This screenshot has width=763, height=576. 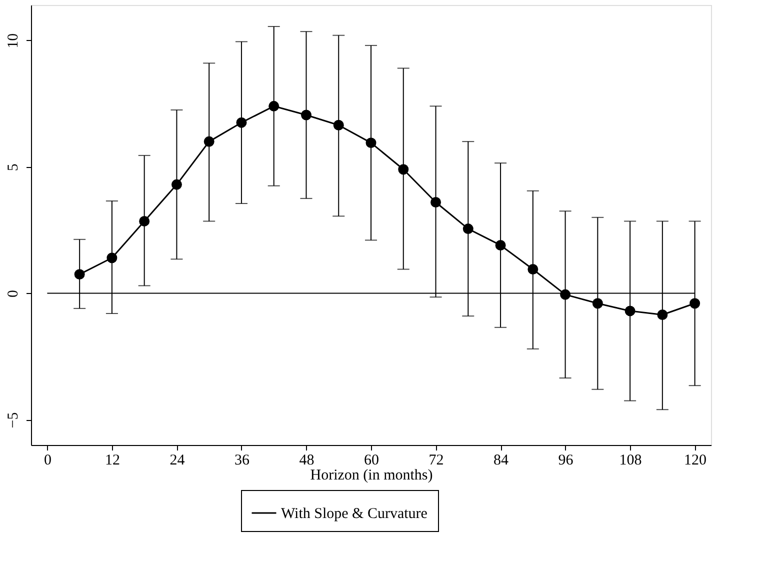 What do you see at coordinates (371, 460) in the screenshot?
I see `x-tick-label: 60` at bounding box center [371, 460].